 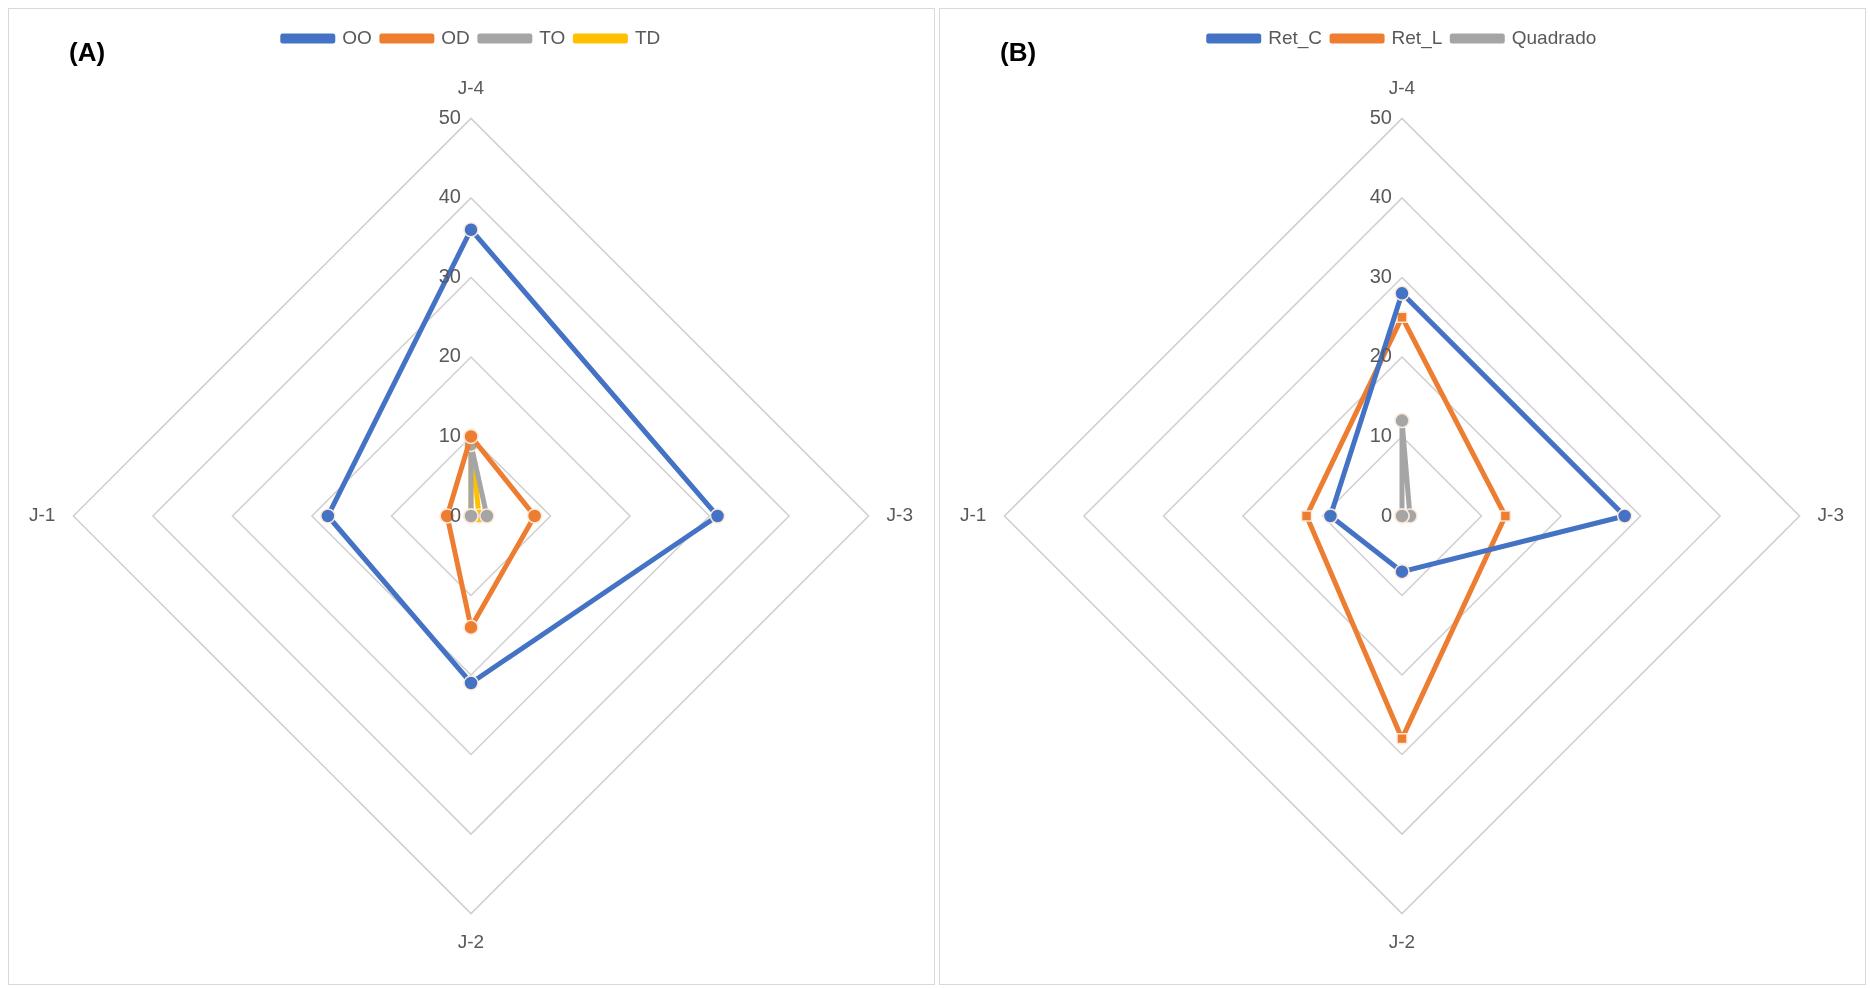 I want to click on chart-title: (A), so click(x=87, y=52).